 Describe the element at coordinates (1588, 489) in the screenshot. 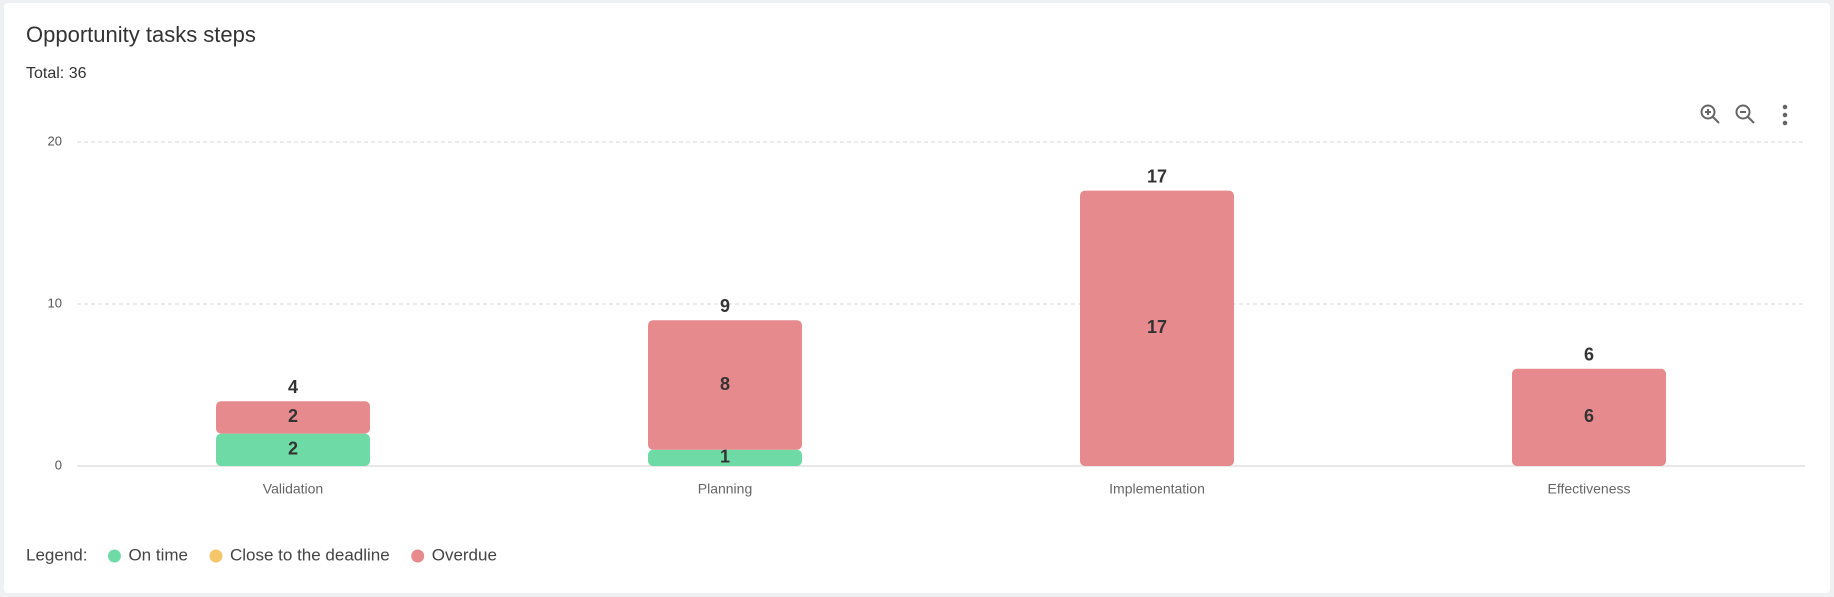

I see `x-tick-label: Effectiveness` at that location.